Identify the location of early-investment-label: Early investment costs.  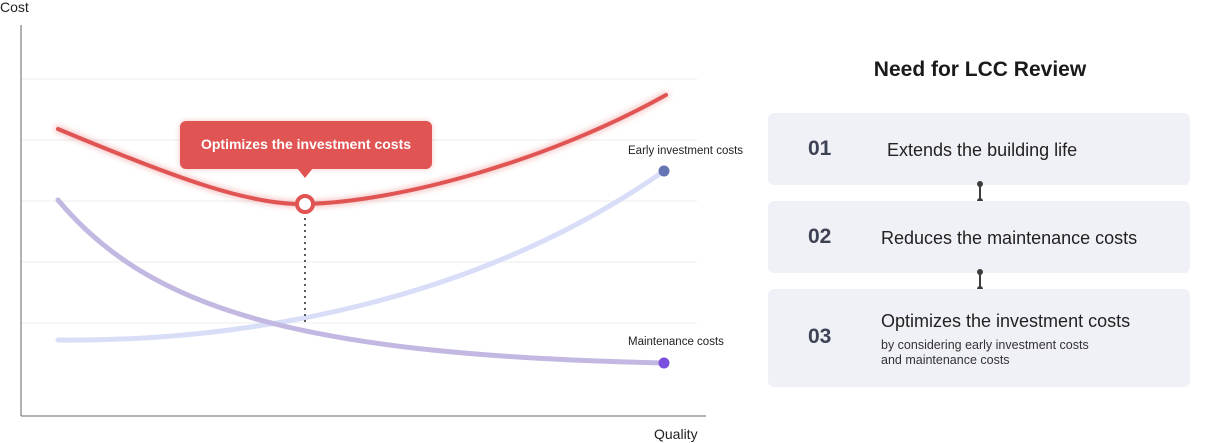
(685, 151).